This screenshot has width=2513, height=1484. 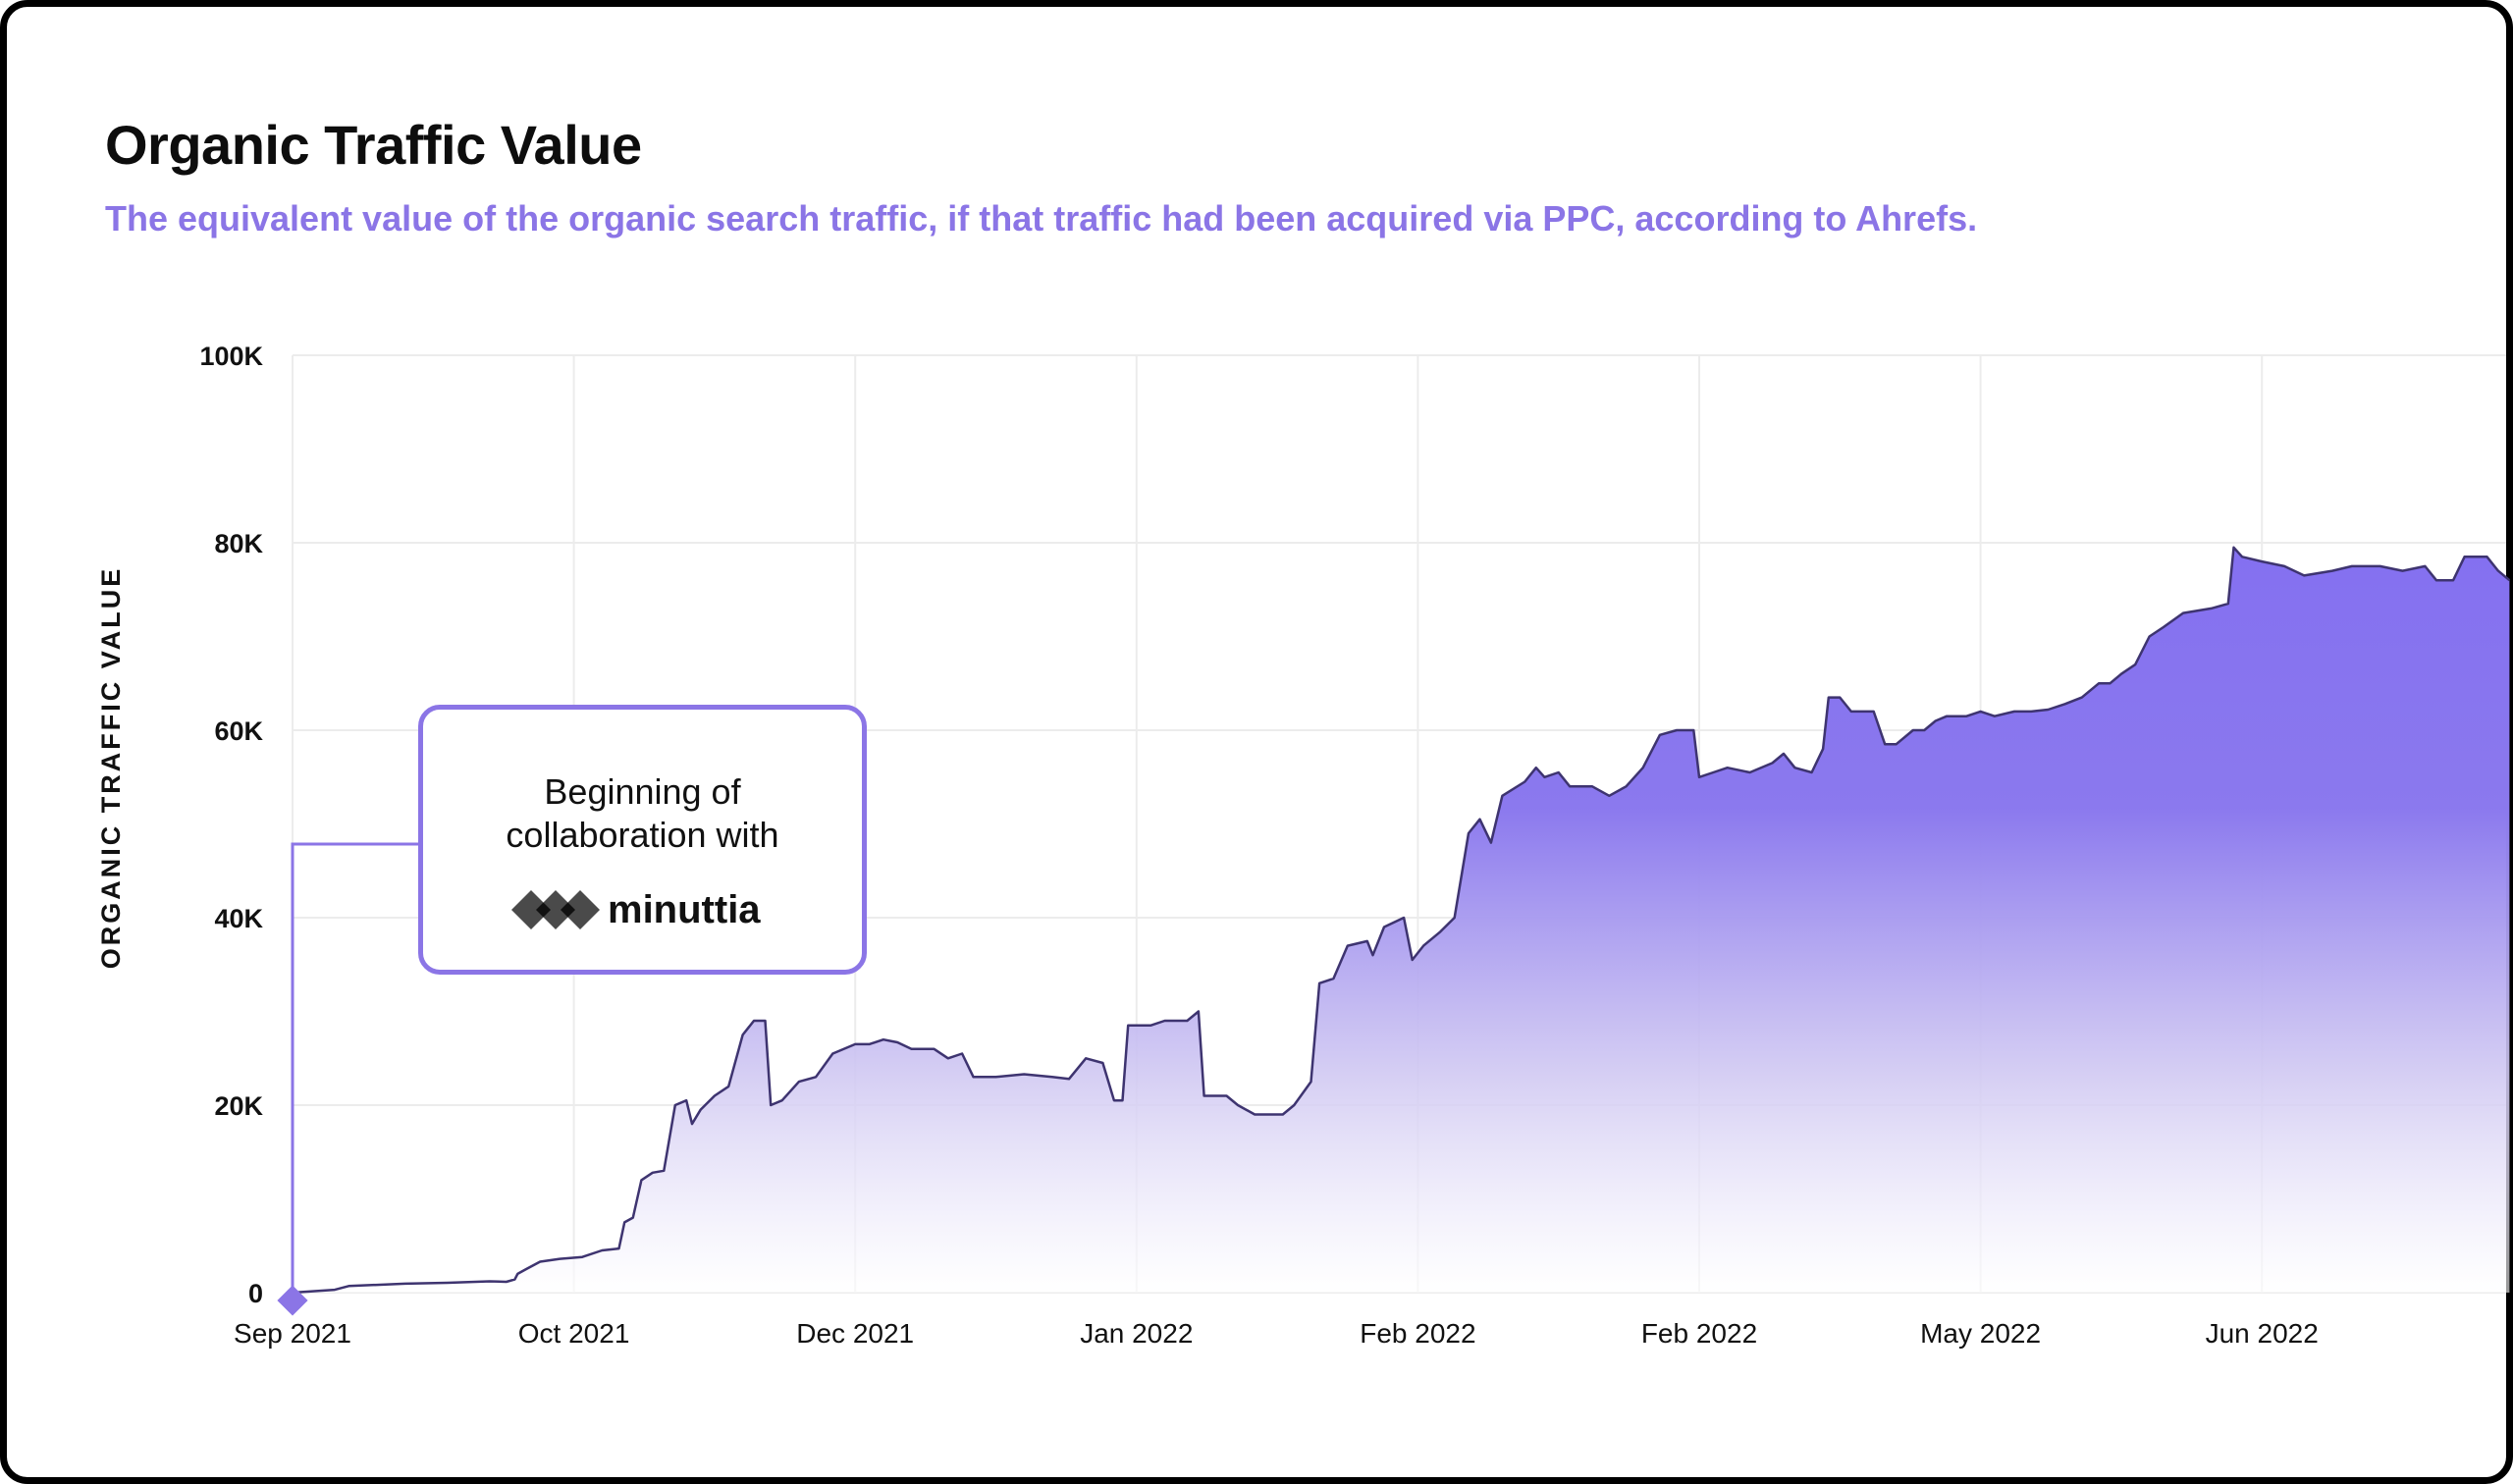 What do you see at coordinates (574, 1333) in the screenshot?
I see `x-tick-label: Oct 2021` at bounding box center [574, 1333].